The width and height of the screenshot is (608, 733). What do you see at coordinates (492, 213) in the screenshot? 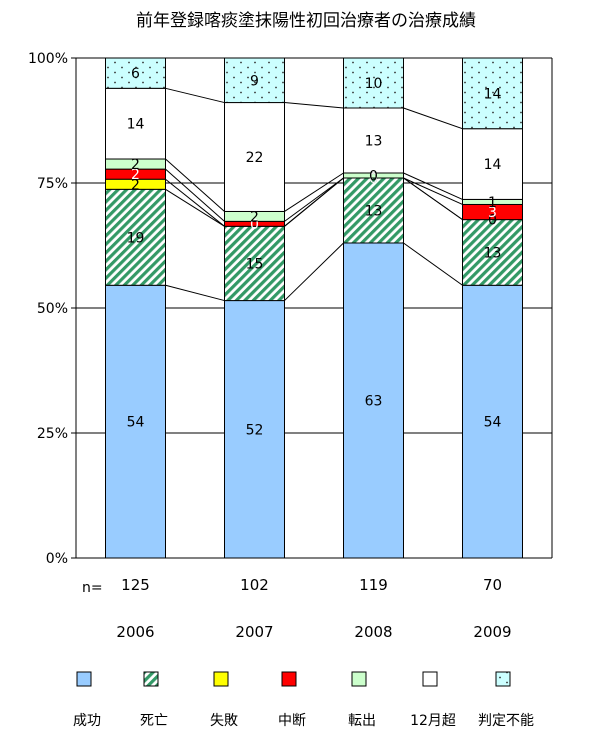
I see `data-label: 3` at bounding box center [492, 213].